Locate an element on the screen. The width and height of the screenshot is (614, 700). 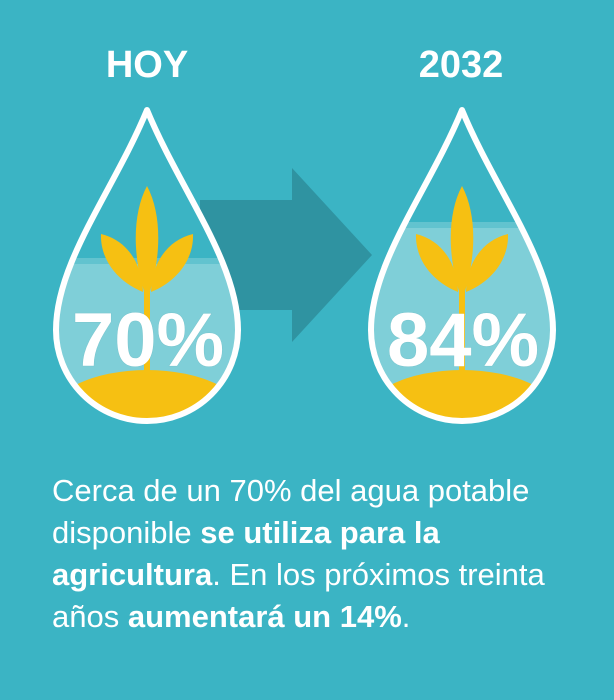
percentage-2032: 84% is located at coordinates (463, 340).